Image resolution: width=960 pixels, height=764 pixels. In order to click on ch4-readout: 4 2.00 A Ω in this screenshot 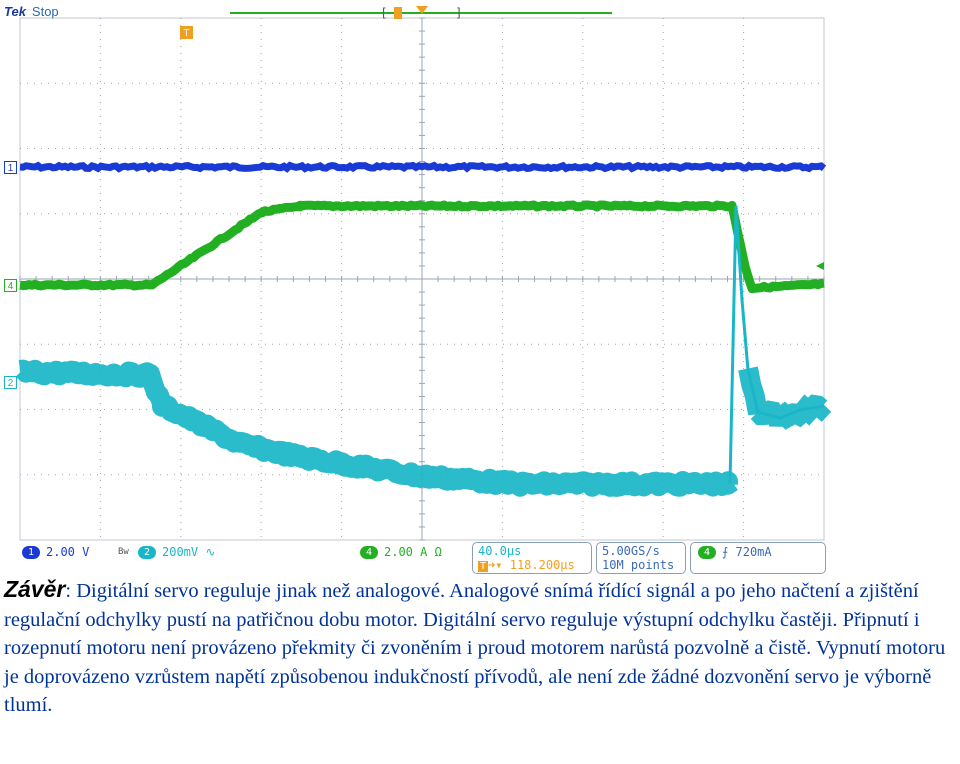, I will do `click(401, 552)`.